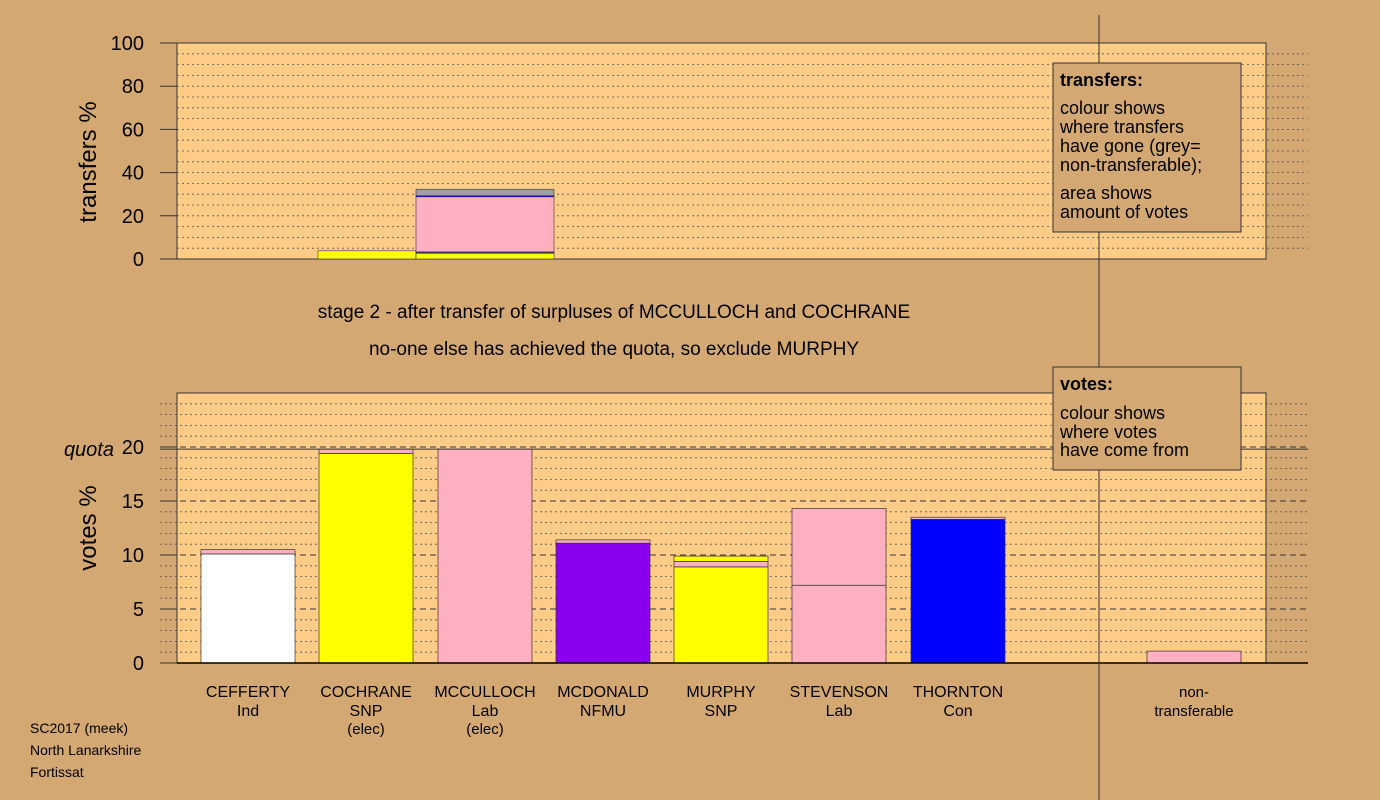 Image resolution: width=1380 pixels, height=800 pixels. What do you see at coordinates (133, 217) in the screenshot?
I see `transfers-y-tick-label: 20` at bounding box center [133, 217].